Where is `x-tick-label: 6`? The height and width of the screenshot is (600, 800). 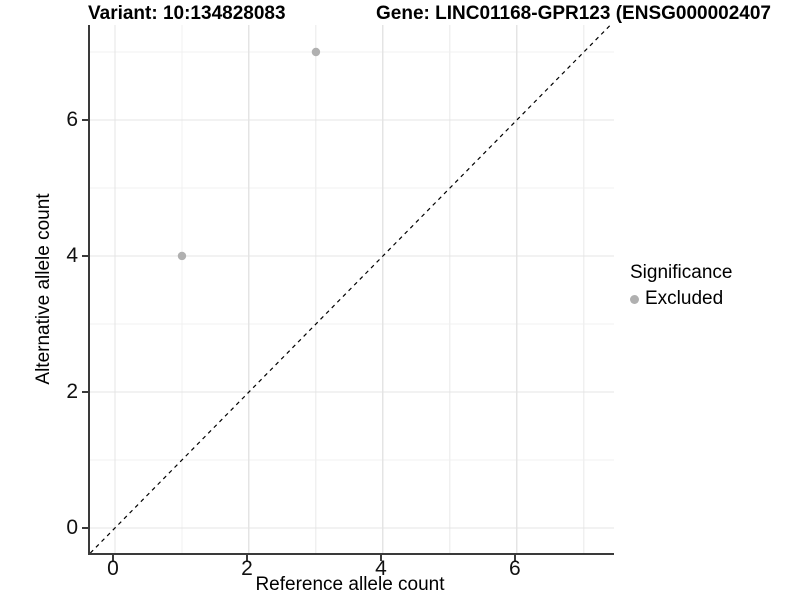 x-tick-label: 6 is located at coordinates (515, 568).